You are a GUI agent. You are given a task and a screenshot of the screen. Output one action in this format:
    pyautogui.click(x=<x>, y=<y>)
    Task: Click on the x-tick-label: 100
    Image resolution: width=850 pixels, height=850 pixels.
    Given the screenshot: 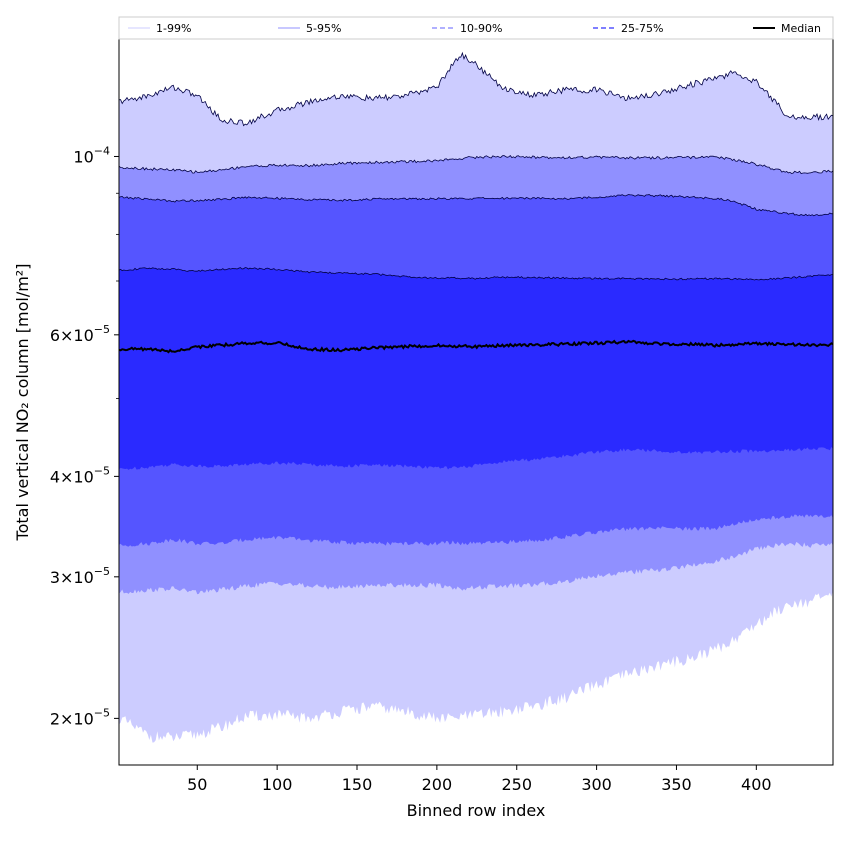 What is the action you would take?
    pyautogui.click(x=277, y=784)
    